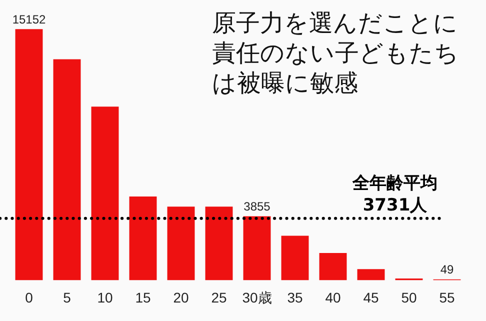 The image size is (486, 321). I want to click on x-tick-label: 0, so click(29, 297).